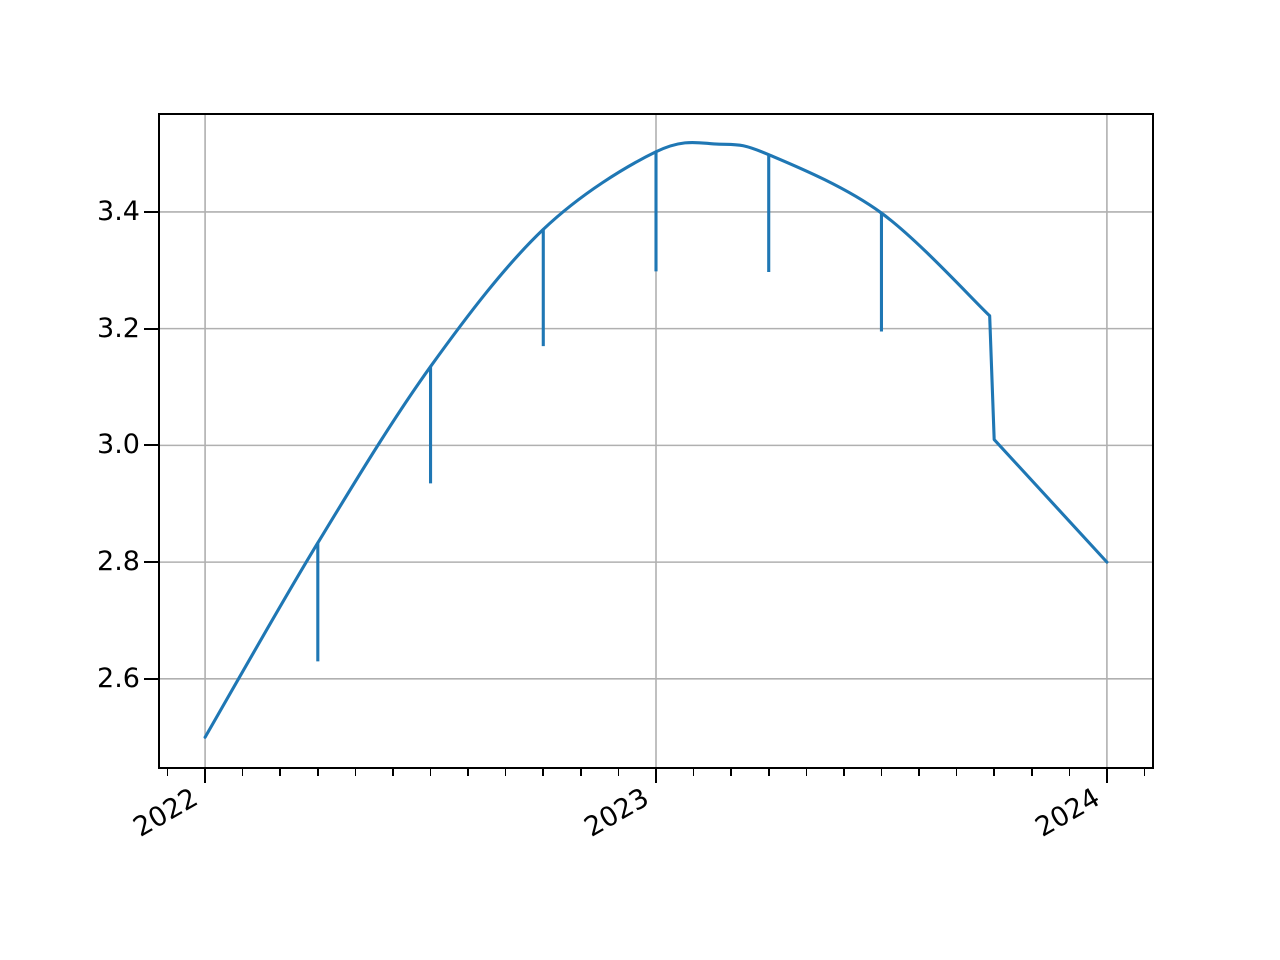 The height and width of the screenshot is (960, 1280). What do you see at coordinates (166, 813) in the screenshot?
I see `x-tick-label: 2022` at bounding box center [166, 813].